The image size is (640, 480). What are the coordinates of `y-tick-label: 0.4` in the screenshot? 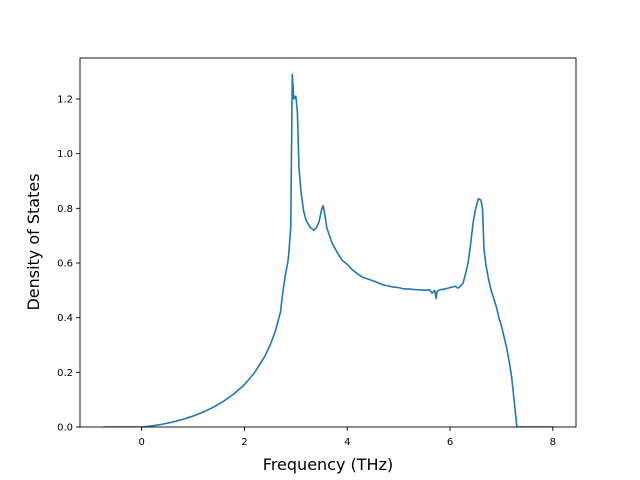 It's located at (65, 318).